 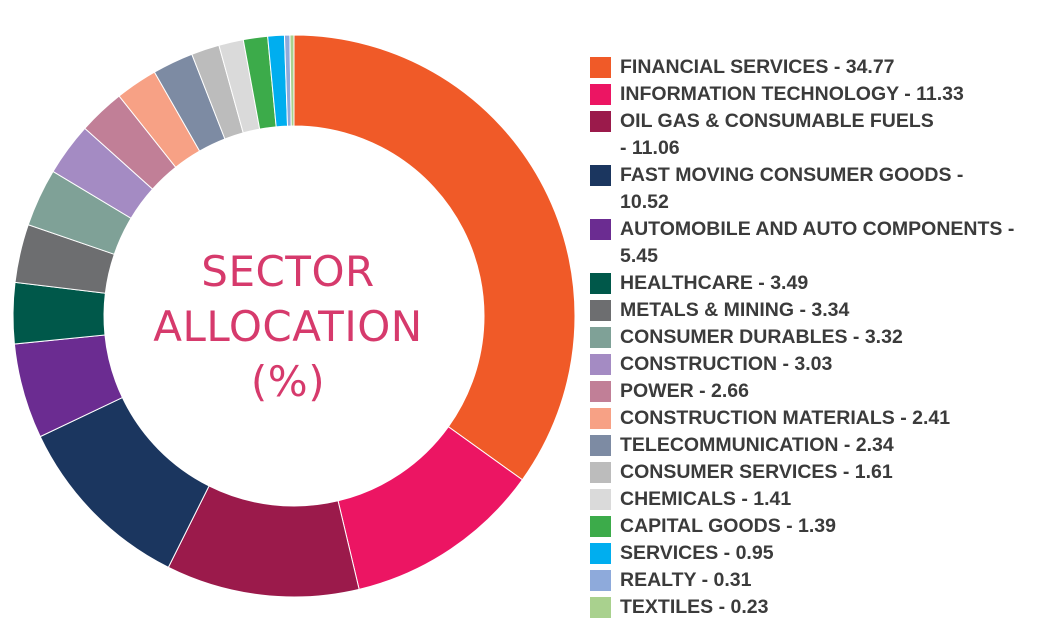 I want to click on legend-item-6: HEALTHCARE - 3.49, so click(x=815, y=283).